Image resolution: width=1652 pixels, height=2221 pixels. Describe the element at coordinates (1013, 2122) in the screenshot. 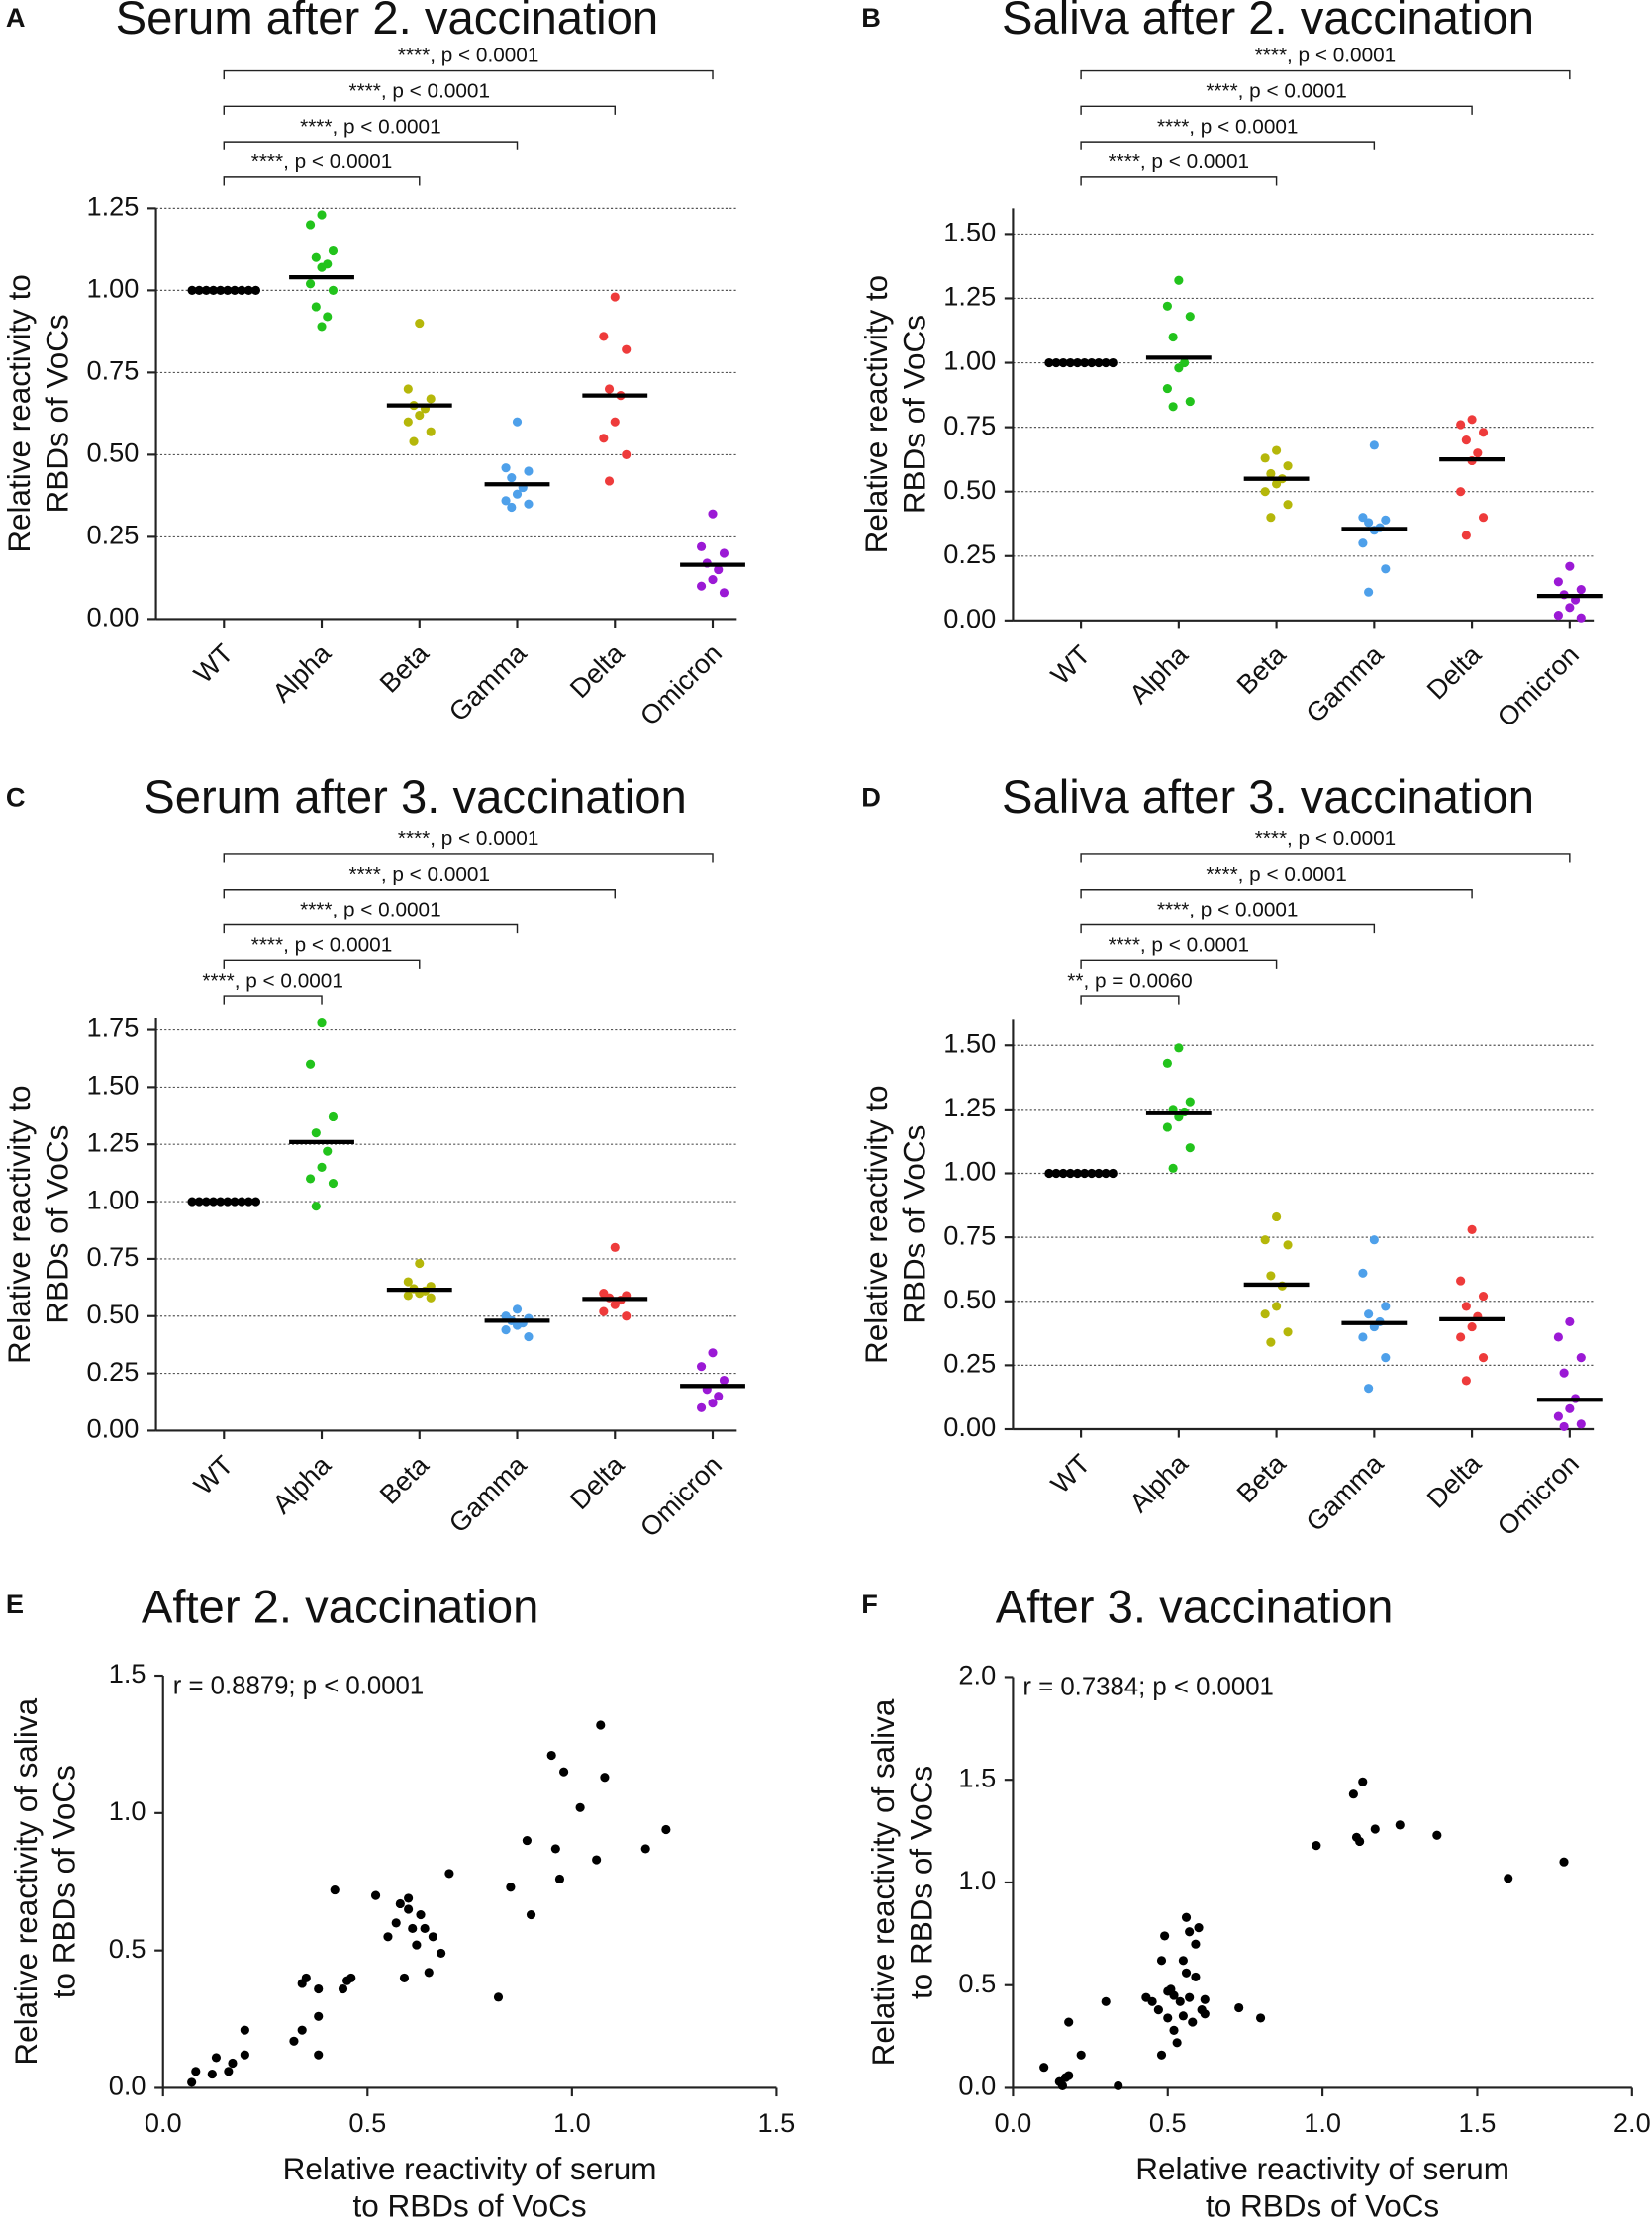

I see `x-tick-label: 0.0` at that location.